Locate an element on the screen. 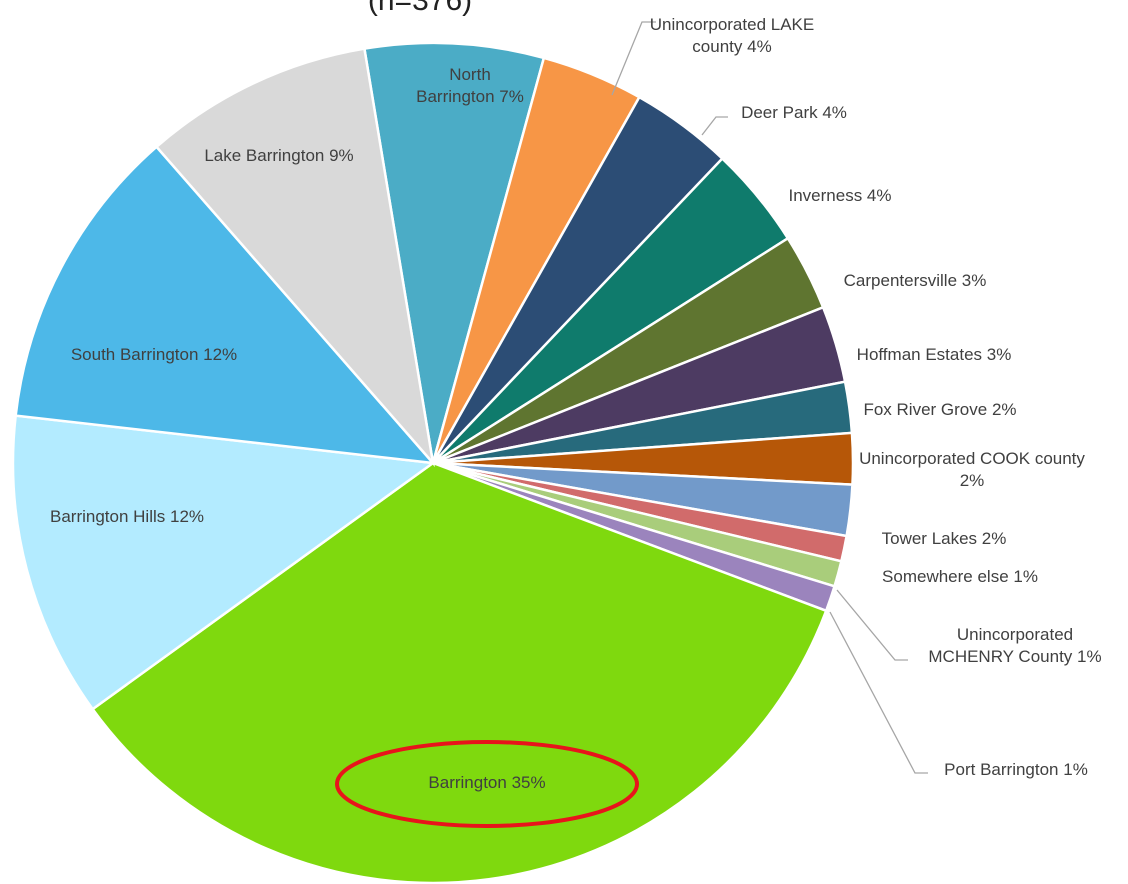 The width and height of the screenshot is (1128, 884). data-label: Unincorporated MCHENRY County 1% is located at coordinates (1015, 646).